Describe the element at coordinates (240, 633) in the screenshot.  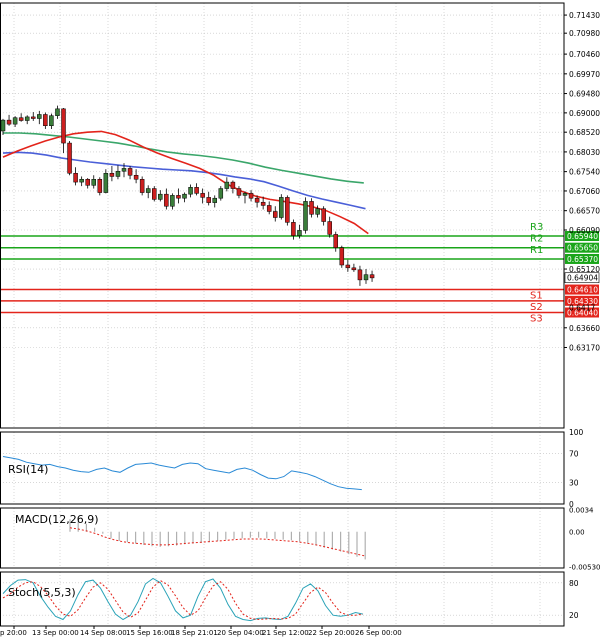
I see `time-axis-label: 20 Sep 04:00` at that location.